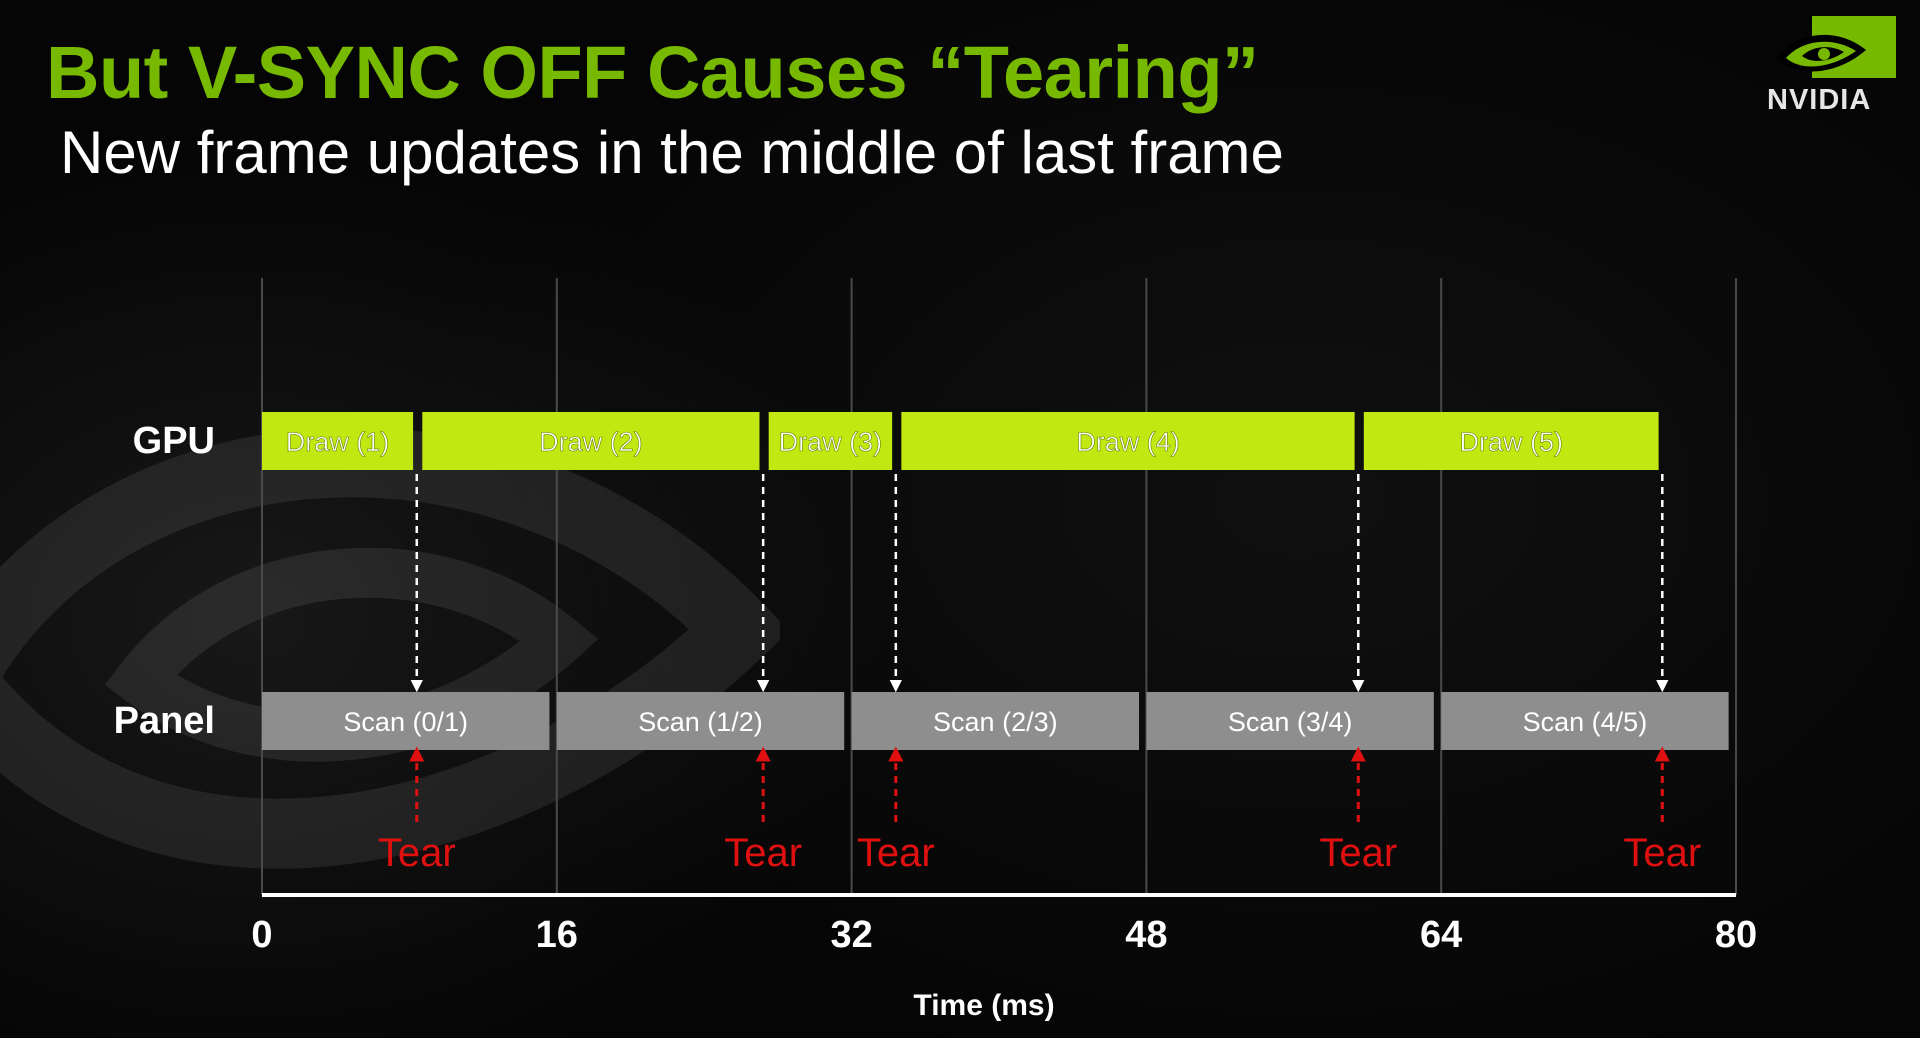 This screenshot has width=1920, height=1038. What do you see at coordinates (1736, 935) in the screenshot?
I see `x-tick-label: 80` at bounding box center [1736, 935].